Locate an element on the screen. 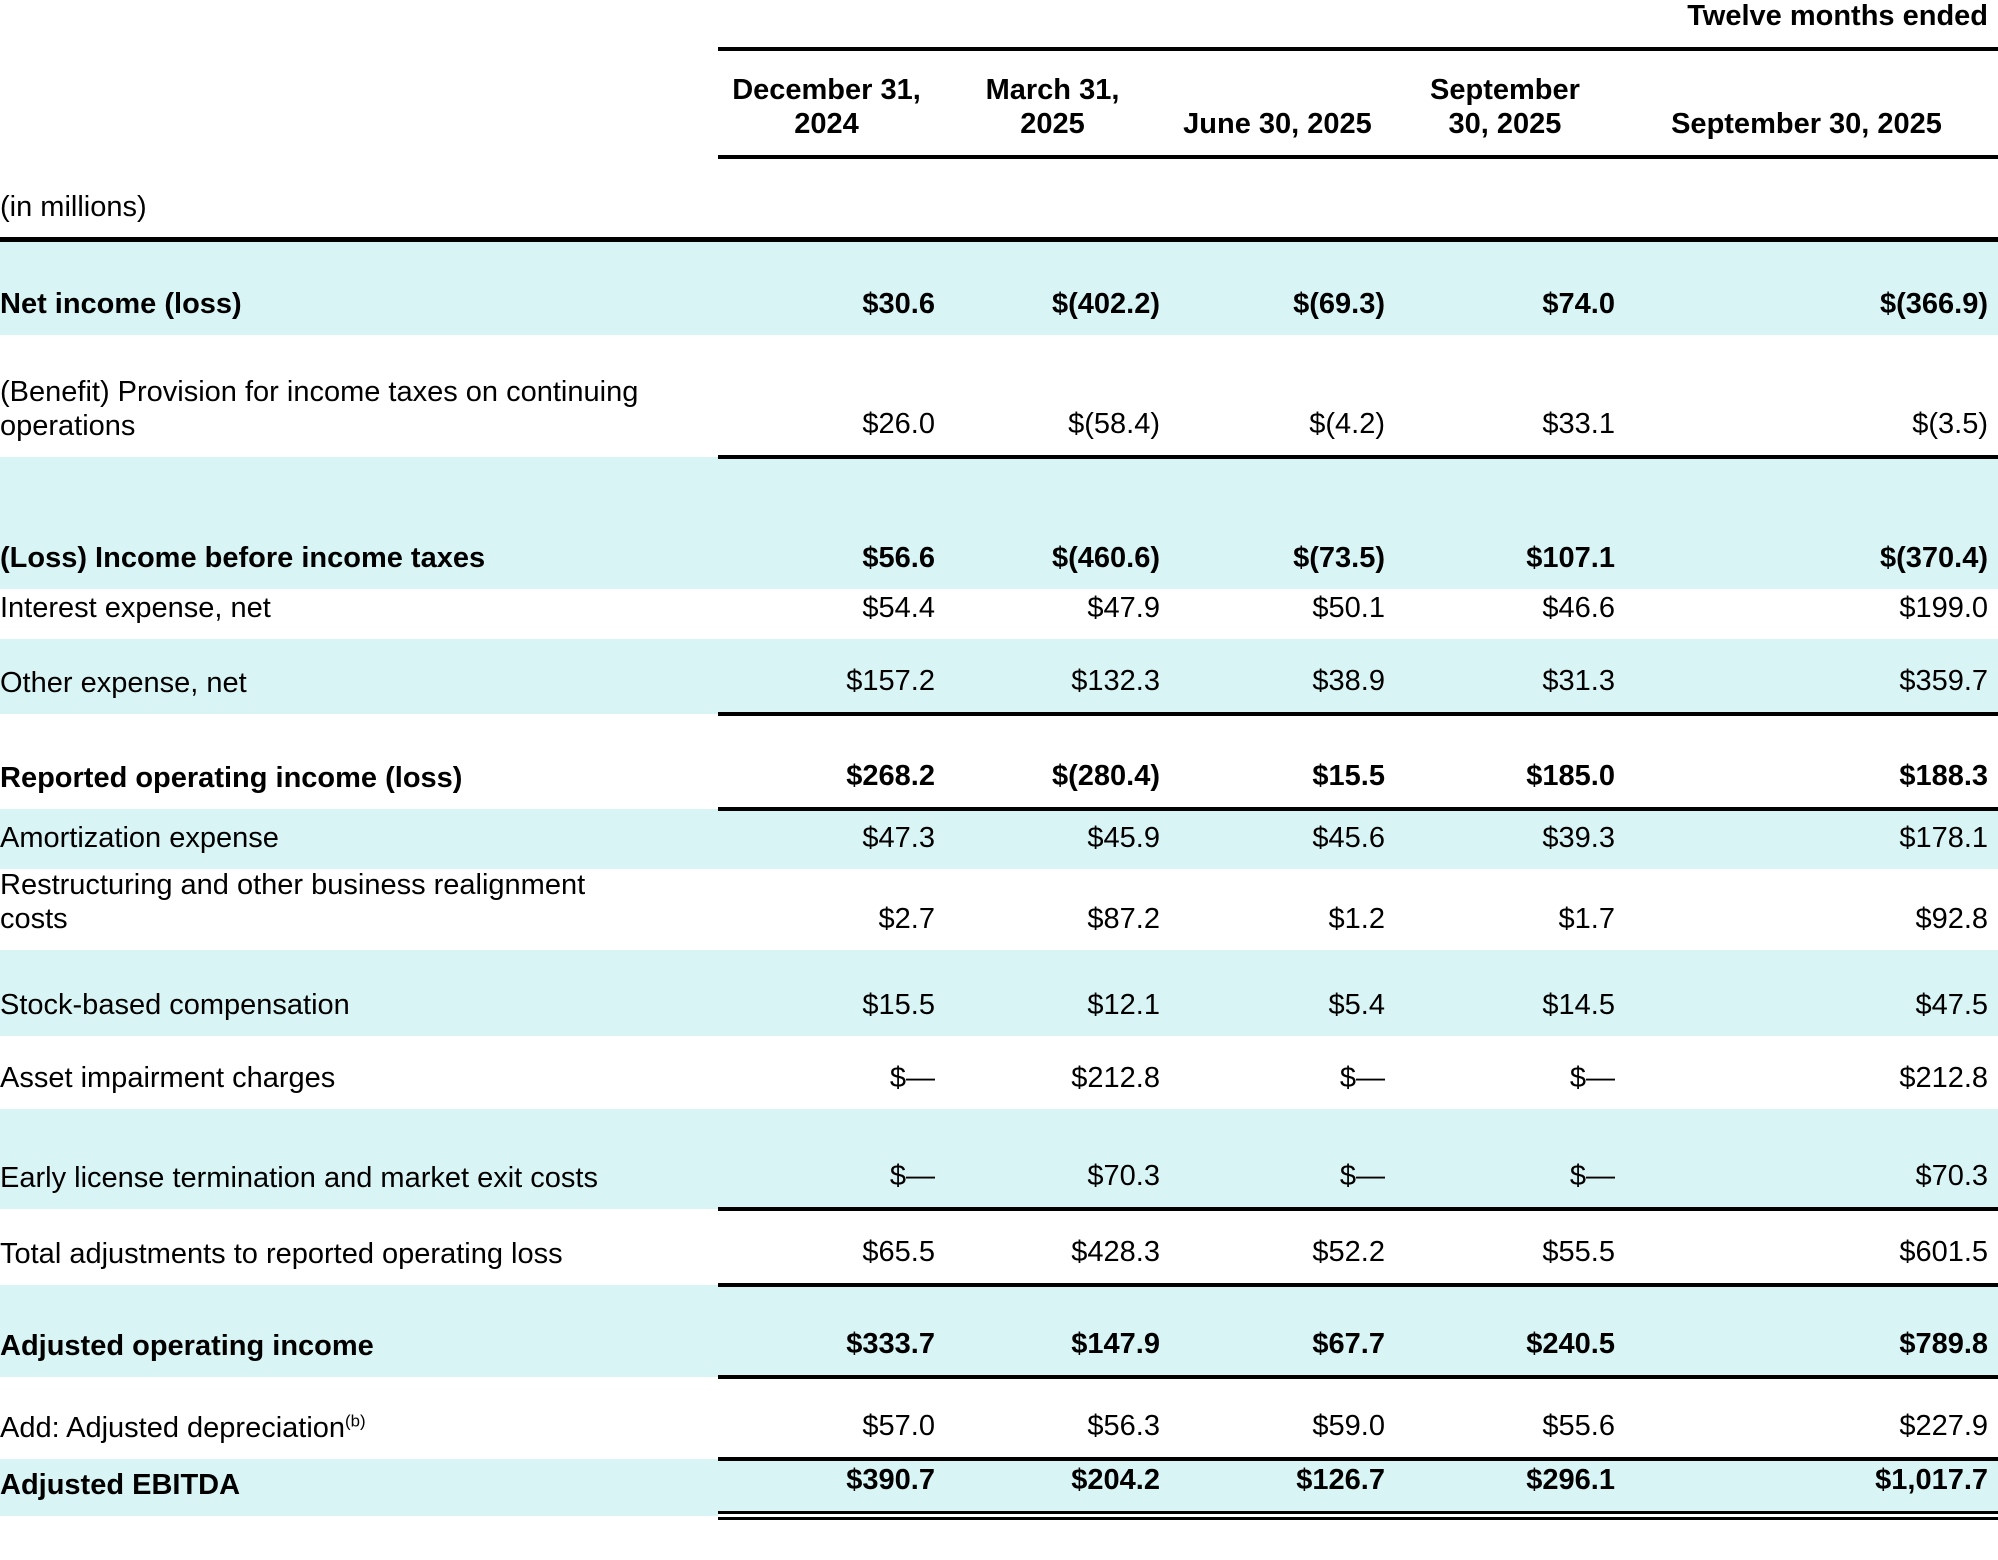 This screenshot has width=1998, height=1560. value-cell: $54.4 is located at coordinates (898, 608).